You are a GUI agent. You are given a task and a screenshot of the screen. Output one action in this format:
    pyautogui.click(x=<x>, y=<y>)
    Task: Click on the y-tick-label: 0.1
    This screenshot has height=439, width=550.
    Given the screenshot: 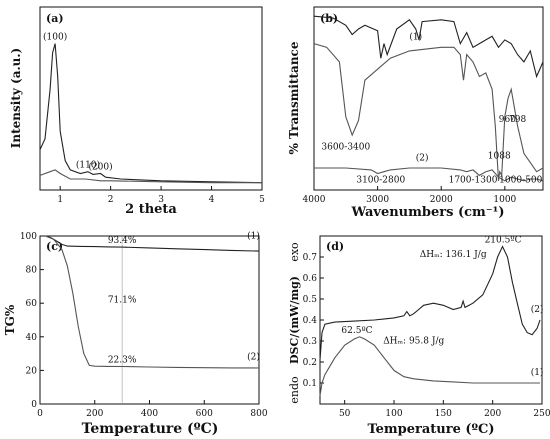 What is the action you would take?
    pyautogui.click(x=310, y=384)
    